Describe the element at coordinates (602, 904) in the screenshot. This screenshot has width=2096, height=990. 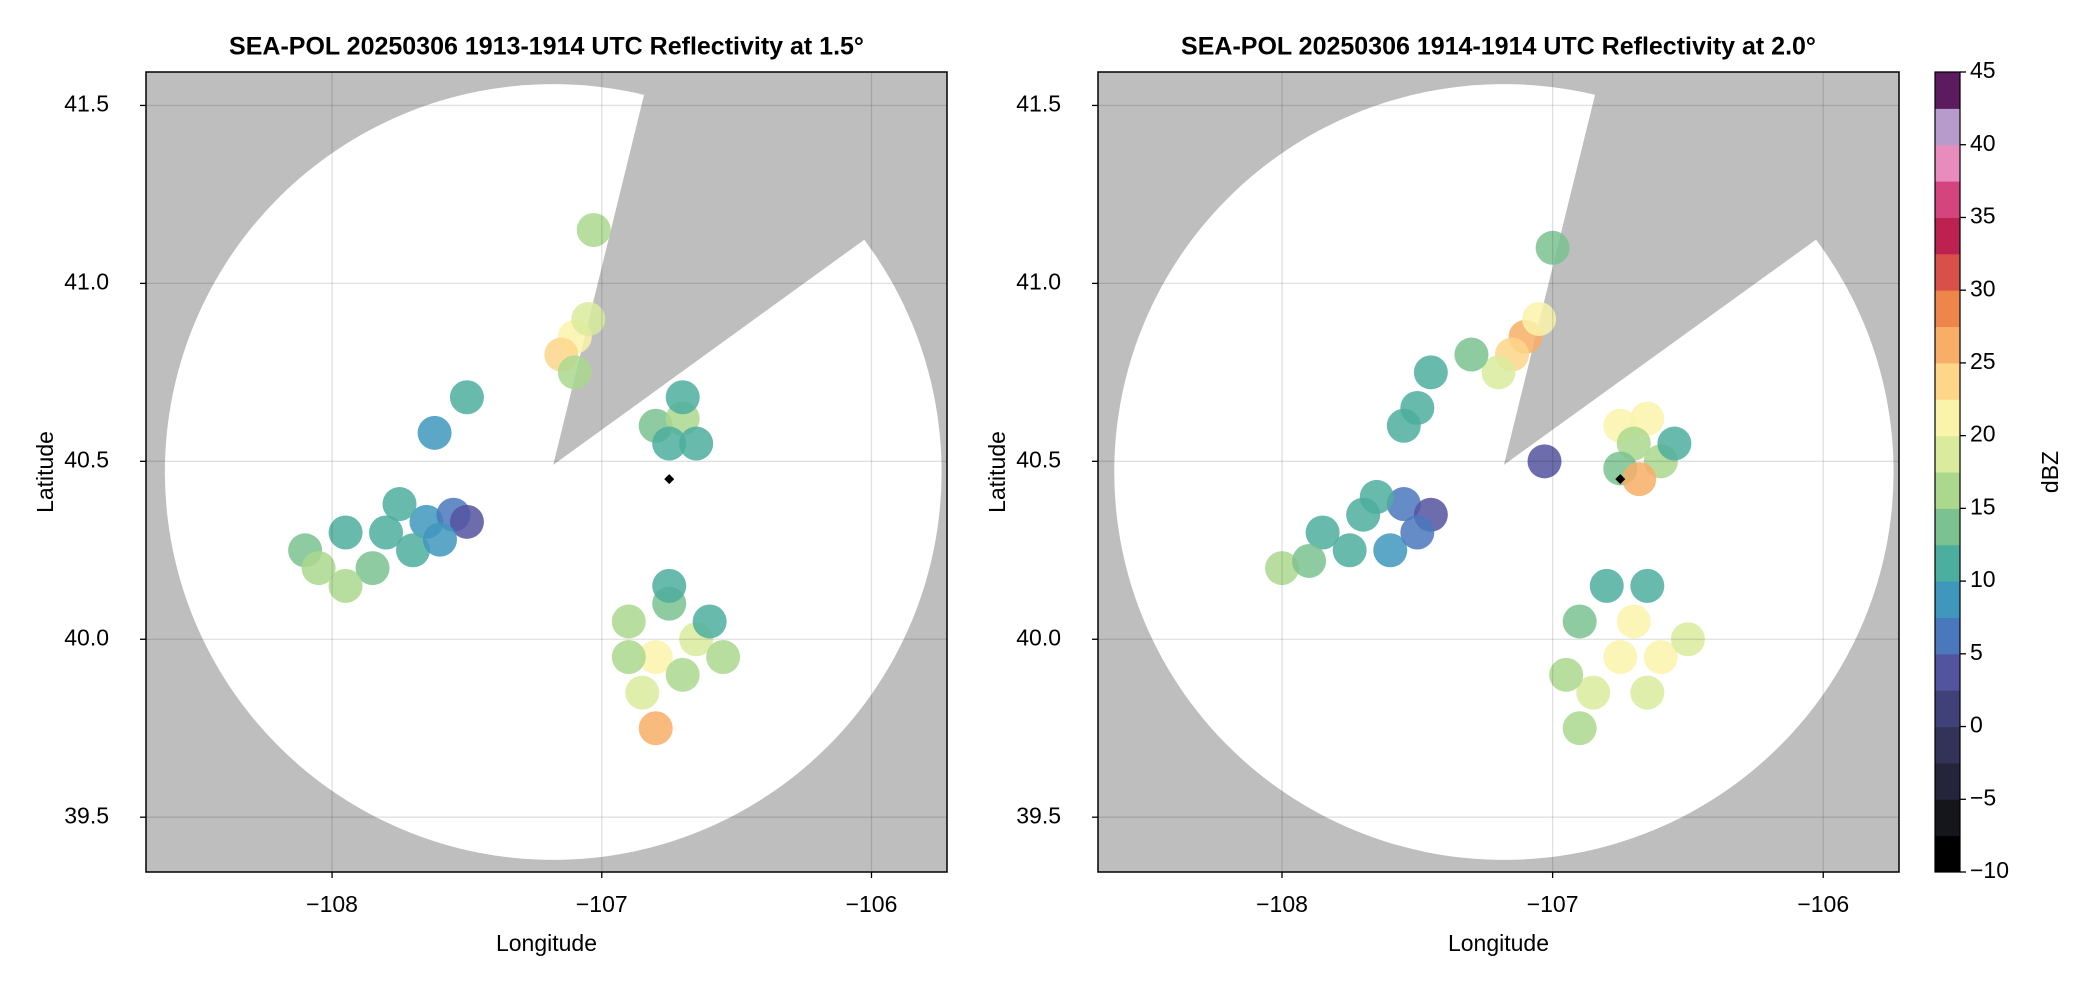
I see `x-tick-label: −107` at that location.